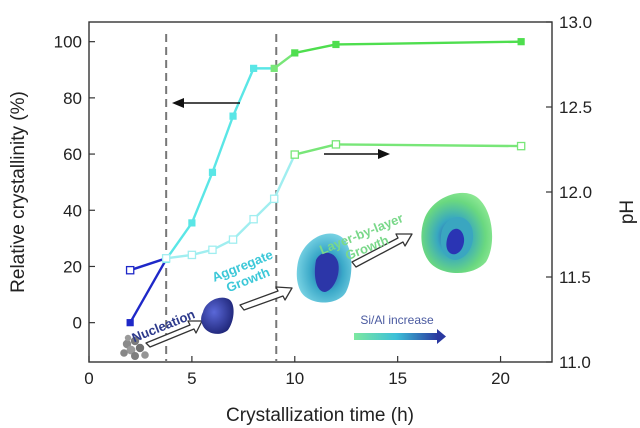 The width and height of the screenshot is (640, 428). What do you see at coordinates (382, 250) in the screenshot?
I see `layer-arrow-icon` at bounding box center [382, 250].